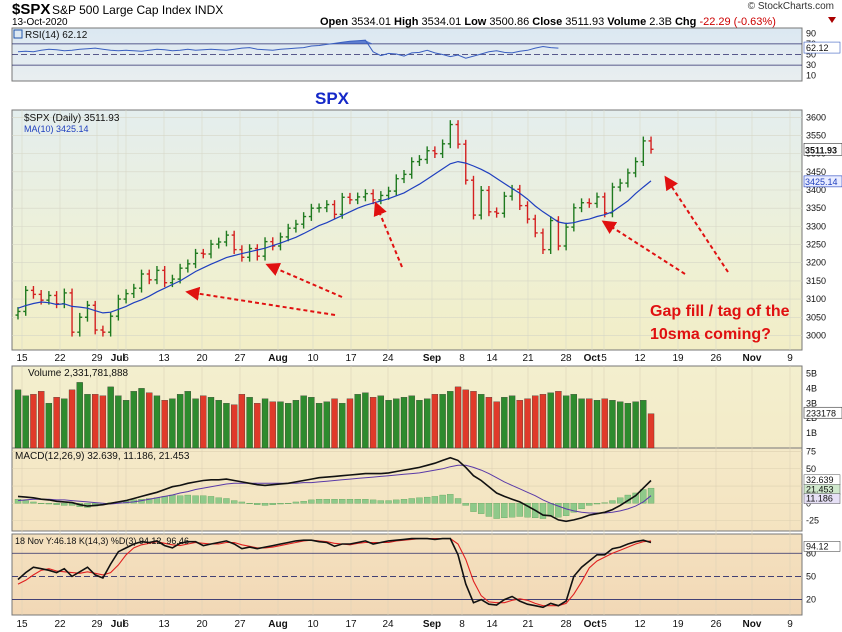  What do you see at coordinates (811, 433) in the screenshot?
I see `volume-tick-label: 1B` at bounding box center [811, 433].